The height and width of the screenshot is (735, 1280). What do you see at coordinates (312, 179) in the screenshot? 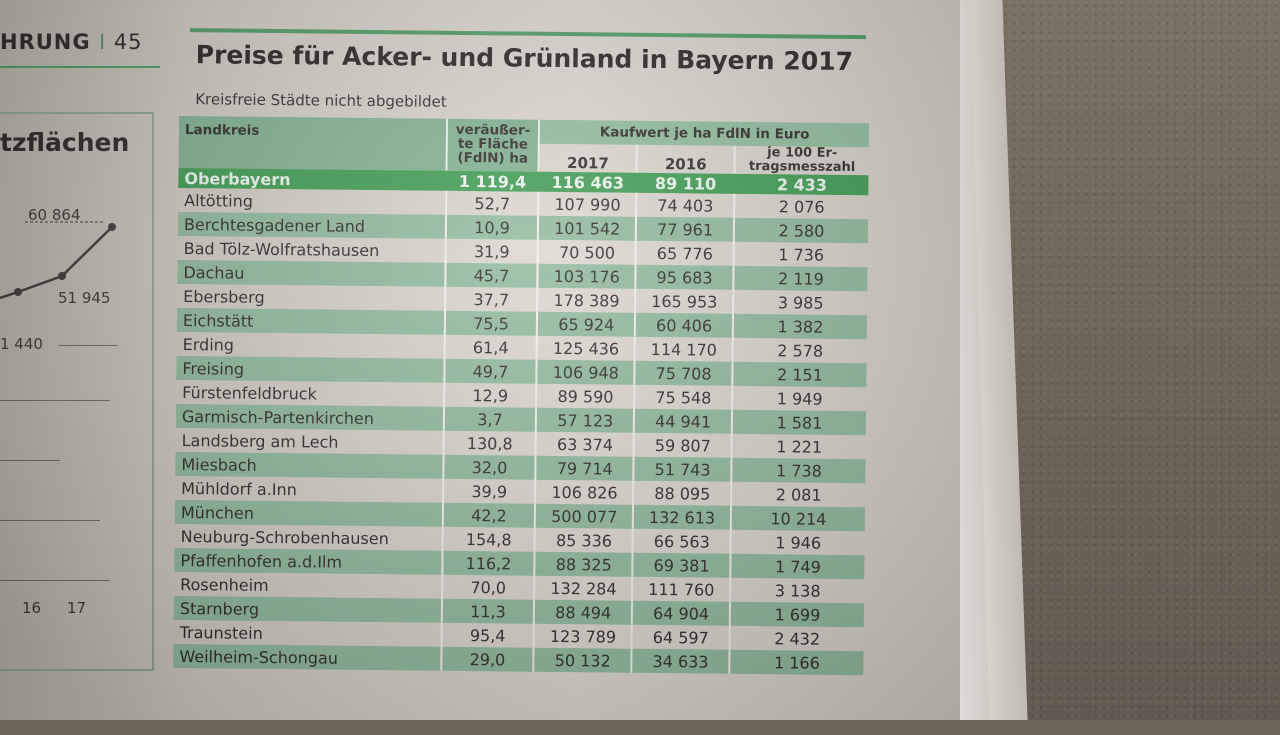
I see `region-name: Oberbayern` at bounding box center [312, 179].